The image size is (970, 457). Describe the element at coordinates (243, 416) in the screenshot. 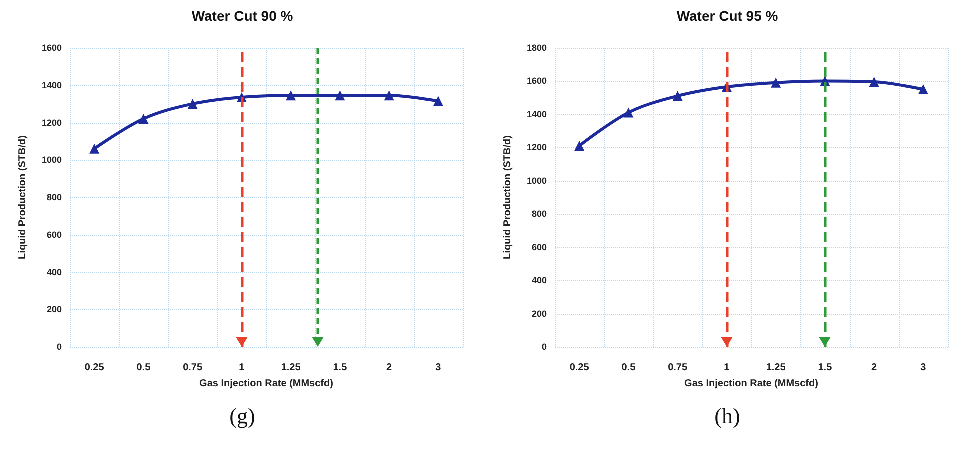

I see `text: (g)` at that location.